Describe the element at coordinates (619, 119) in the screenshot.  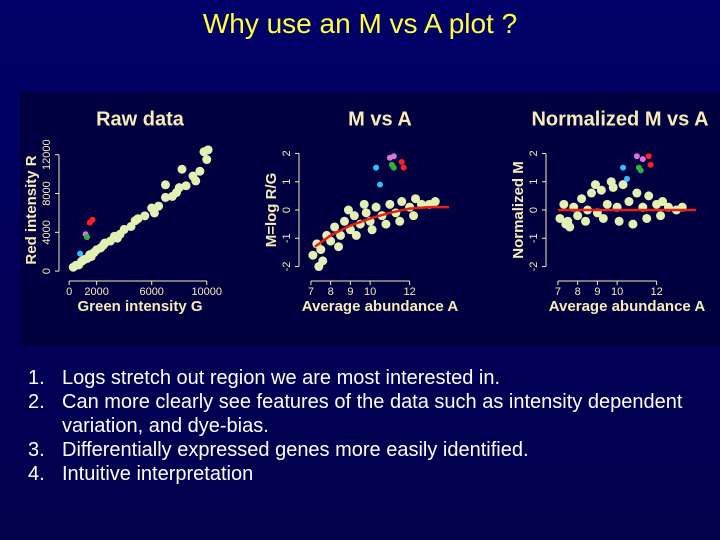
I see `chart-title: Normalized M vs A` at that location.